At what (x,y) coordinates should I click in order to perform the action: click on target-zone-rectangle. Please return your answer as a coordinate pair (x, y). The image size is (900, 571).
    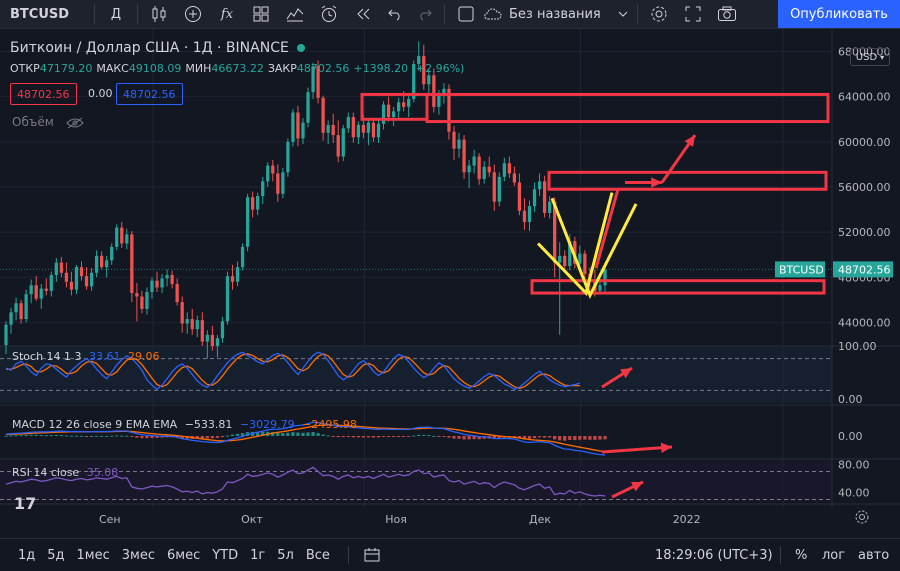
    Looking at the image, I should click on (687, 180).